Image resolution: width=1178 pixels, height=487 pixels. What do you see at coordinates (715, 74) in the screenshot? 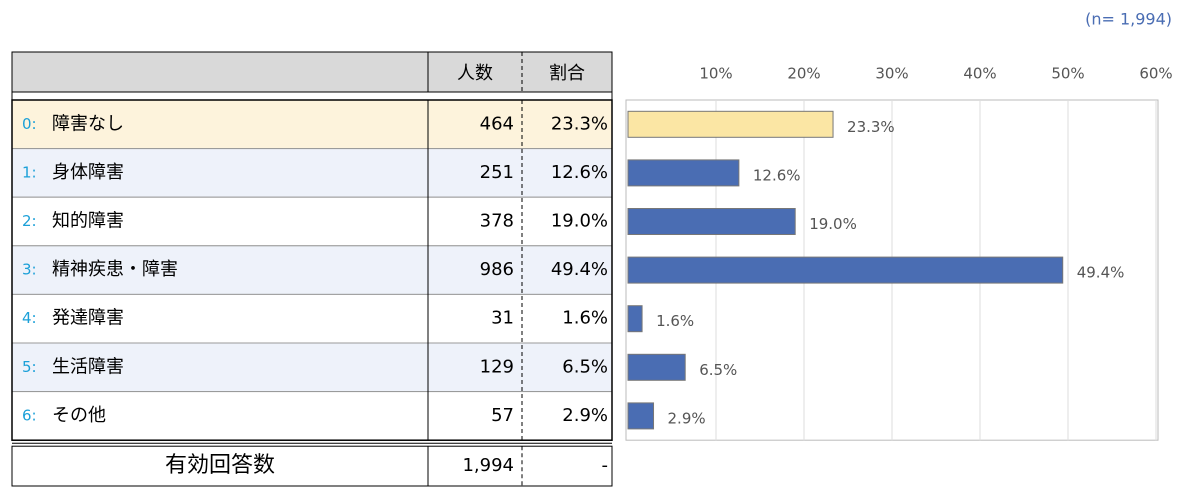
I see `x-tick-label: 10%` at bounding box center [715, 74].